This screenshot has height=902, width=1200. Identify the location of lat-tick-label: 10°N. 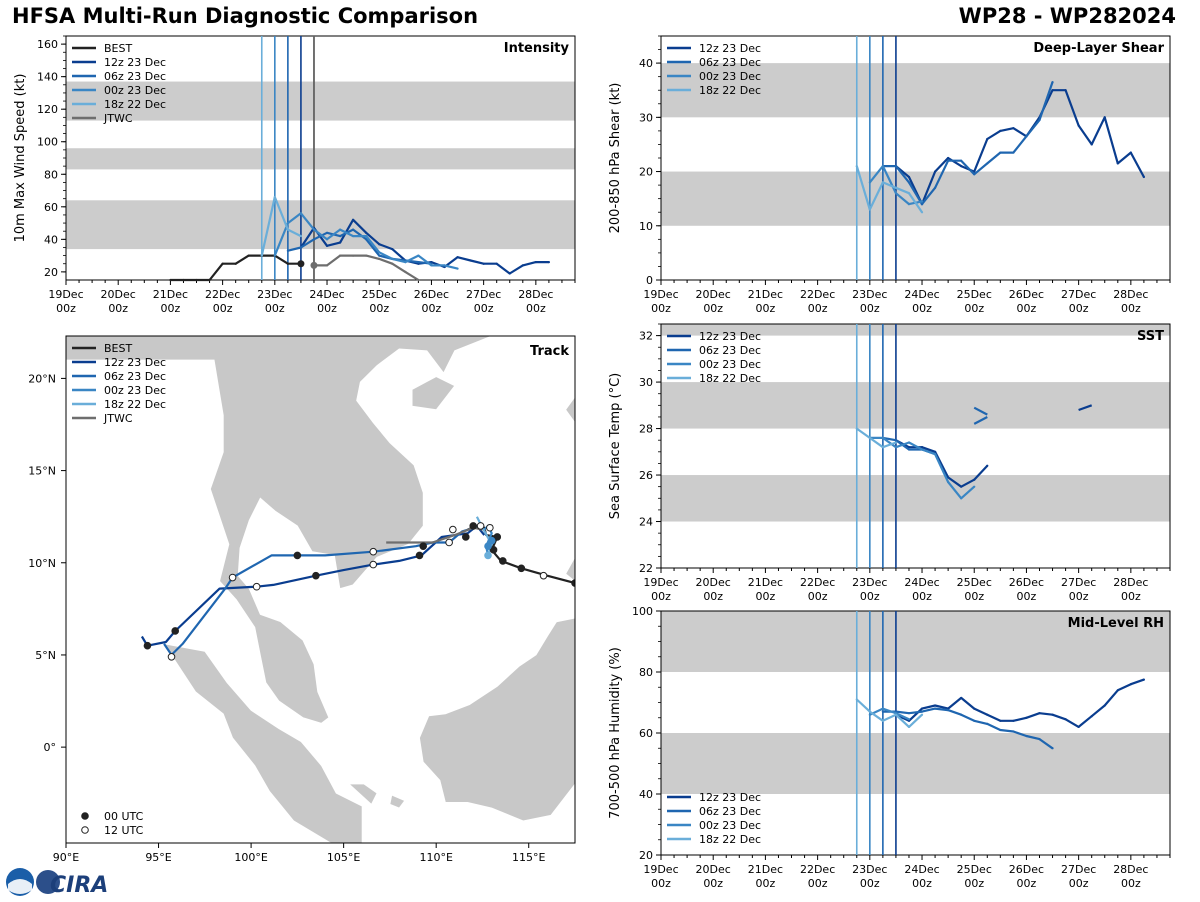
(42, 563).